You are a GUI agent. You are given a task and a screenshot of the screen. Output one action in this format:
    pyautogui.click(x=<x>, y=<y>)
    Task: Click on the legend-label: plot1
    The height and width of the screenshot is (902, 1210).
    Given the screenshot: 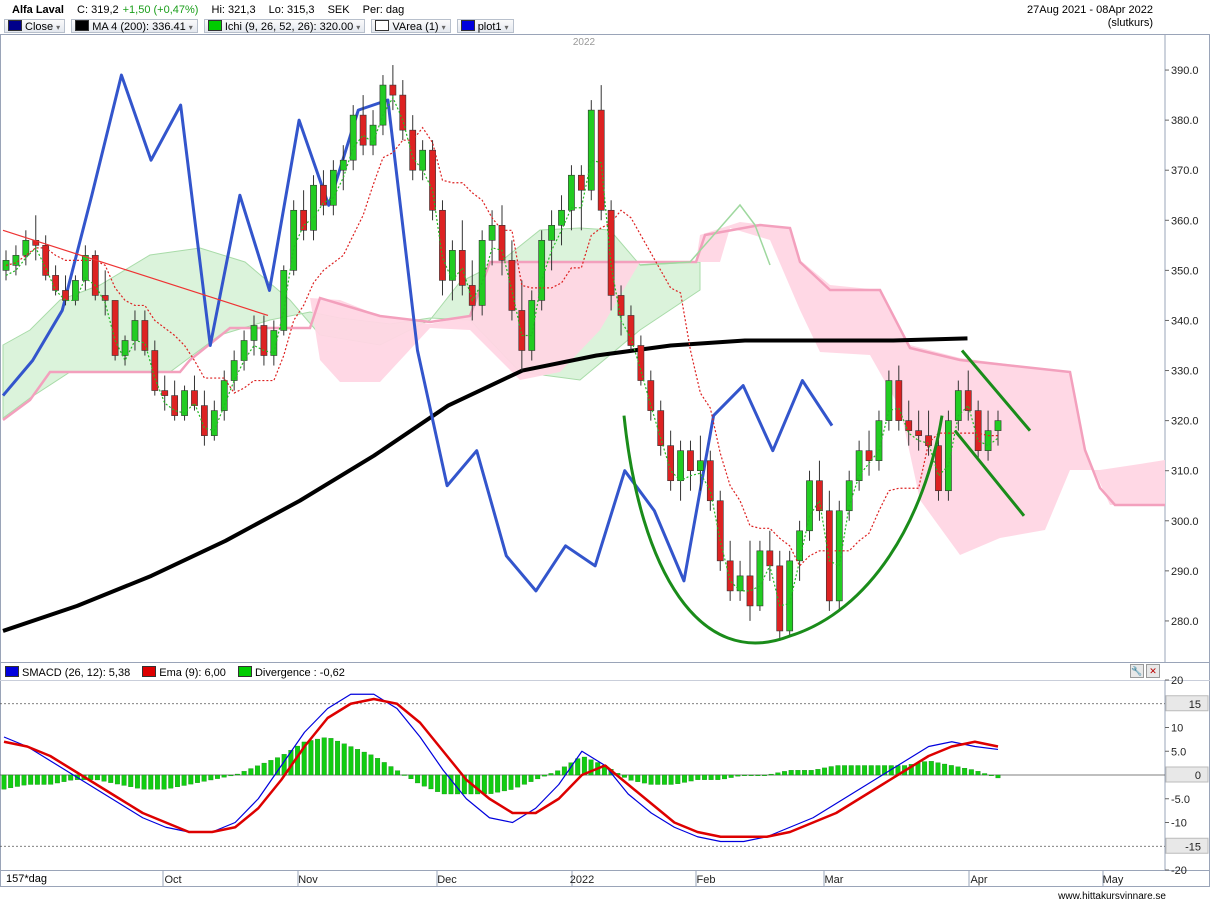 What is the action you would take?
    pyautogui.click(x=489, y=27)
    